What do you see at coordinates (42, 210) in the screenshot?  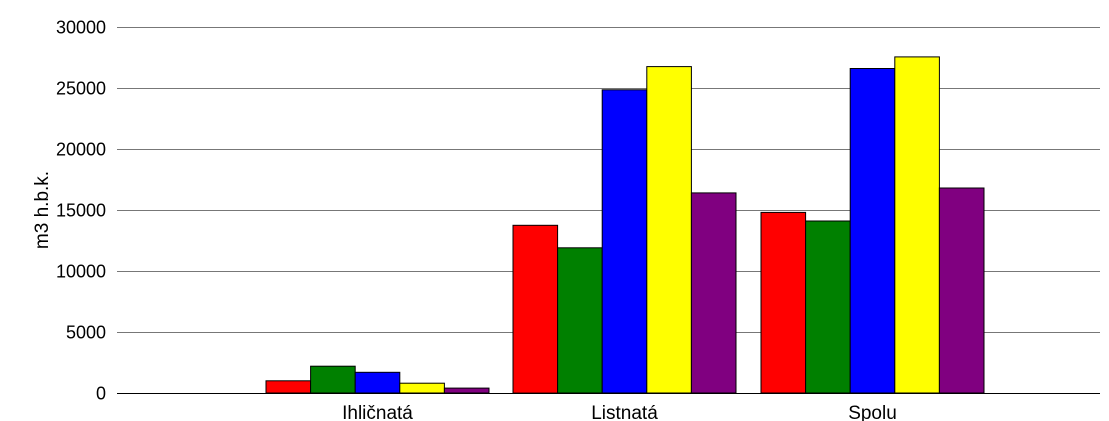 I see `y-axis-title: m3 h.b.k.` at bounding box center [42, 210].